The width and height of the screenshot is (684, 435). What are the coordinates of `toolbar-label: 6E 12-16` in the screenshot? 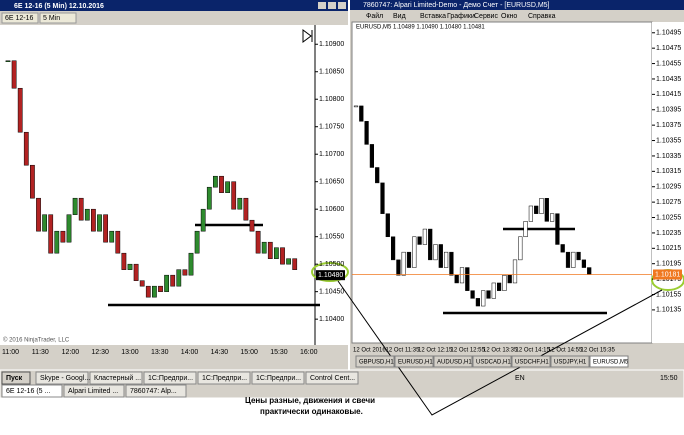 It's located at (19, 18).